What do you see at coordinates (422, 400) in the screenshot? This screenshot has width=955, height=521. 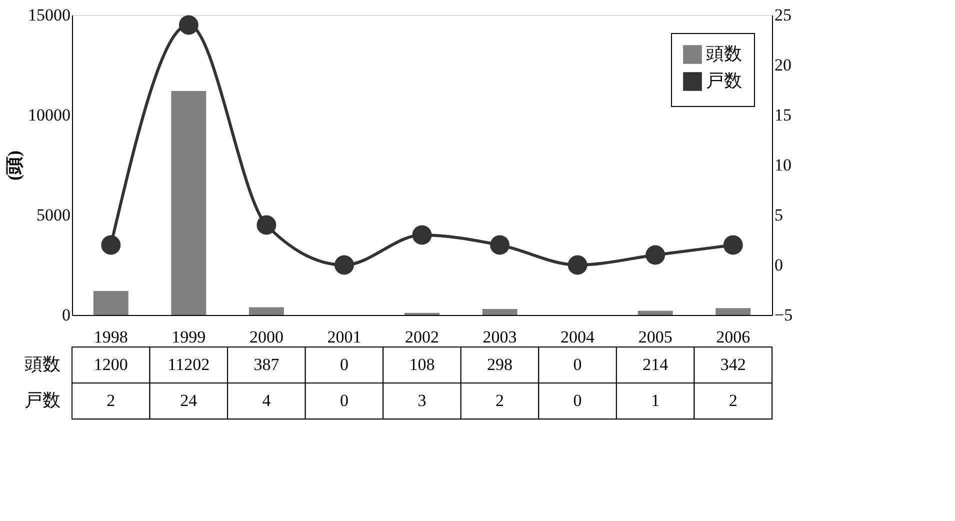 I see `data-label: 3` at bounding box center [422, 400].